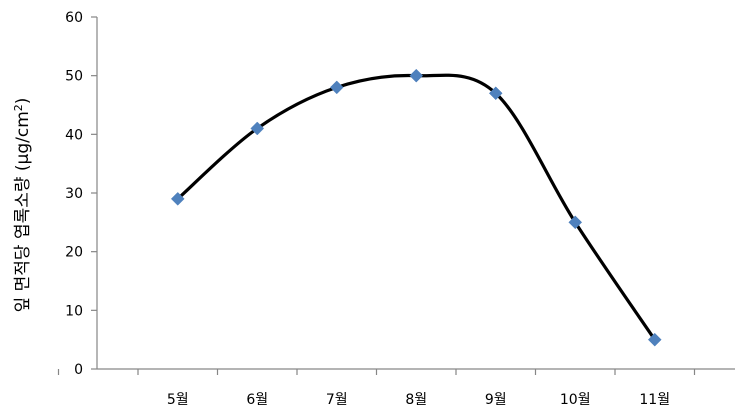  I want to click on y-tick-label: 0, so click(78, 370).